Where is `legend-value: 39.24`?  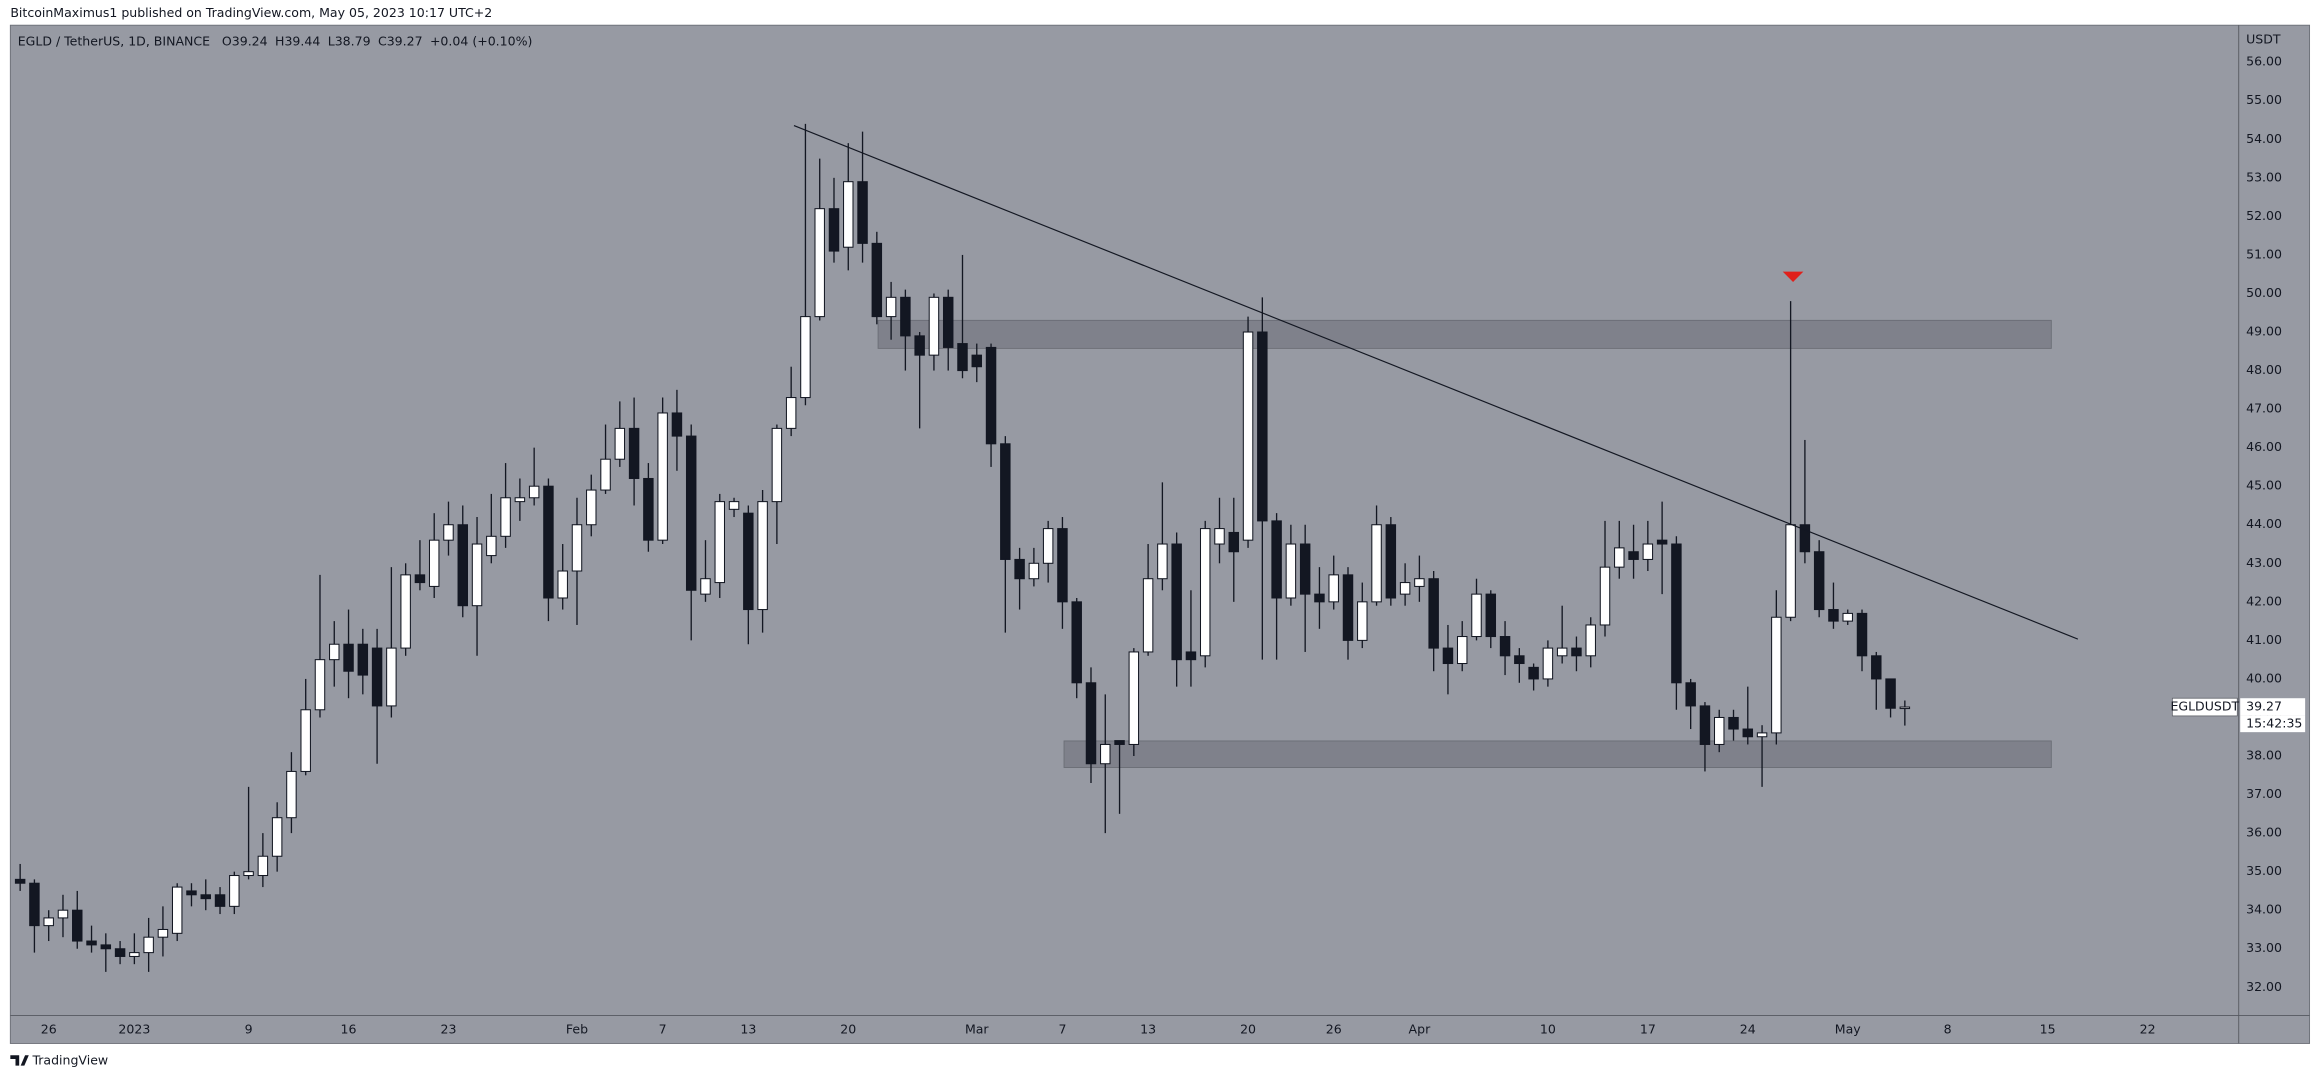
legend-value: 39.24 is located at coordinates (250, 40).